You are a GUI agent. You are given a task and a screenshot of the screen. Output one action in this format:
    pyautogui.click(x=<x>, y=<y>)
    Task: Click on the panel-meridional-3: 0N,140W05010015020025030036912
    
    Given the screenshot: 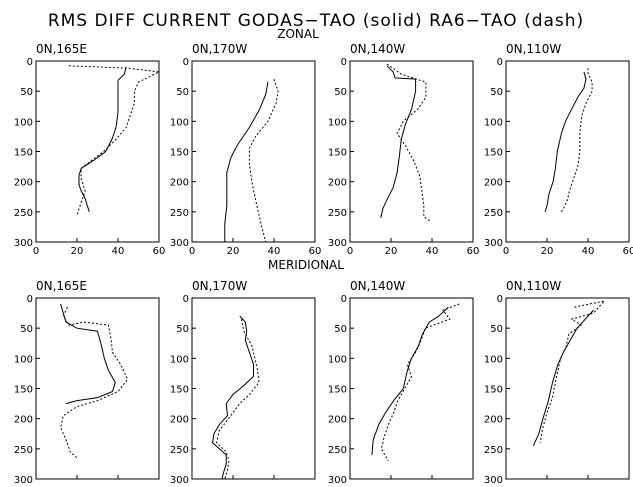 What is the action you would take?
    pyautogui.click(x=403, y=383)
    